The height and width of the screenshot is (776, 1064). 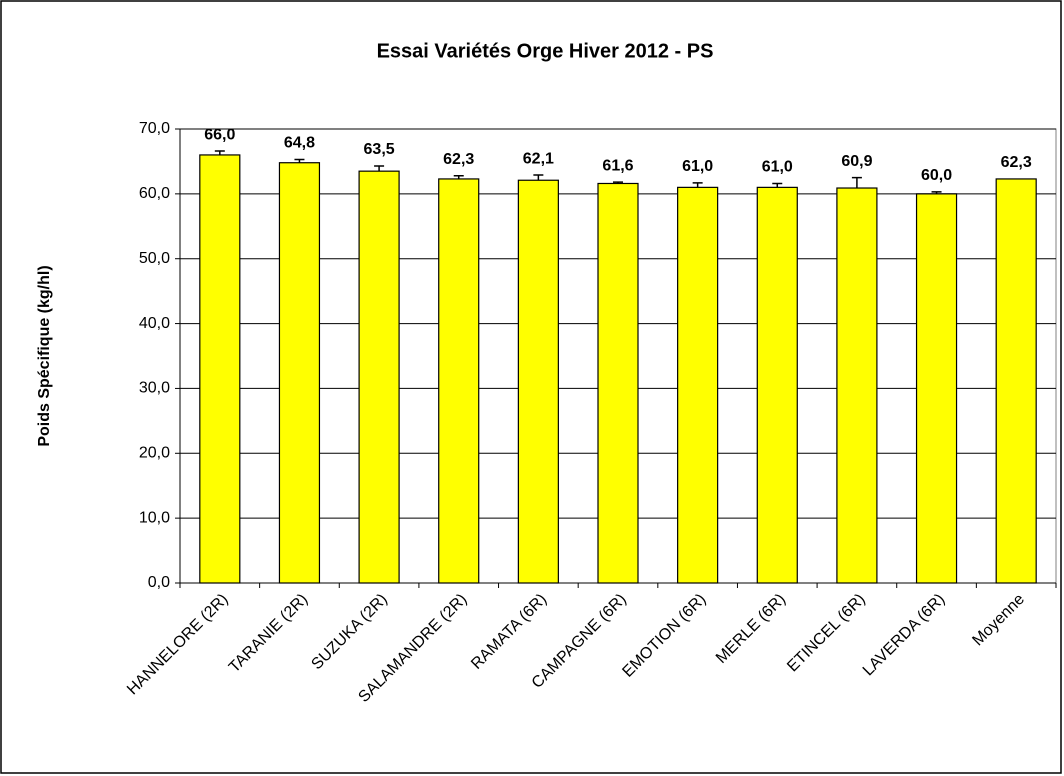 What do you see at coordinates (299, 143) in the screenshot?
I see `value-label: 64,8` at bounding box center [299, 143].